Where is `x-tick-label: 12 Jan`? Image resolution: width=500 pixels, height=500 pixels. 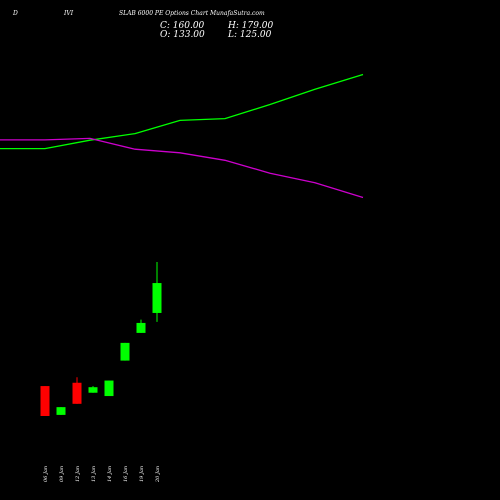 x-tick-label: 12 Jan is located at coordinates (78, 474).